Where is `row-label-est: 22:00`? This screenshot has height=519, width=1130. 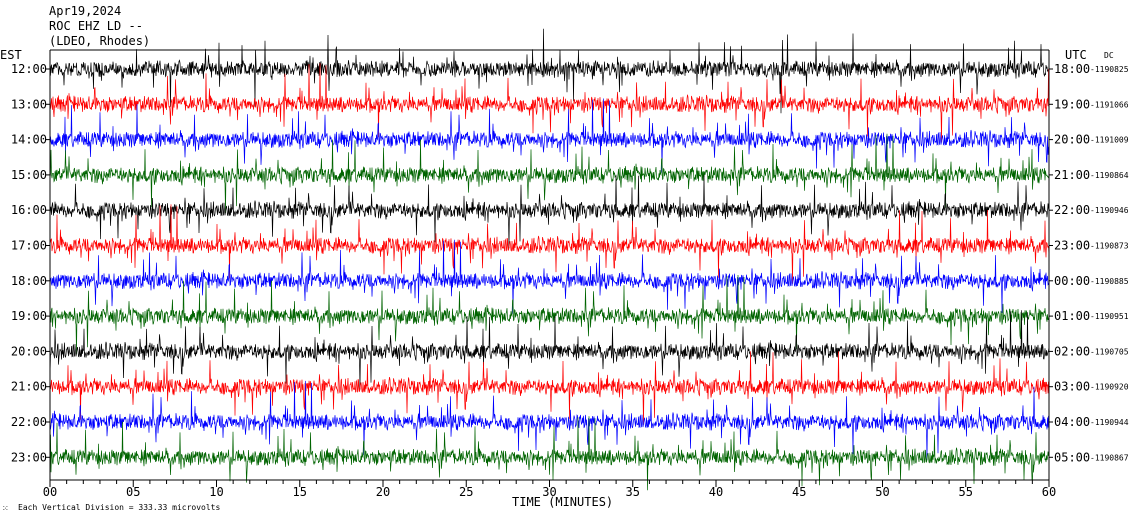 row-label-est: 22:00 is located at coordinates (29, 422).